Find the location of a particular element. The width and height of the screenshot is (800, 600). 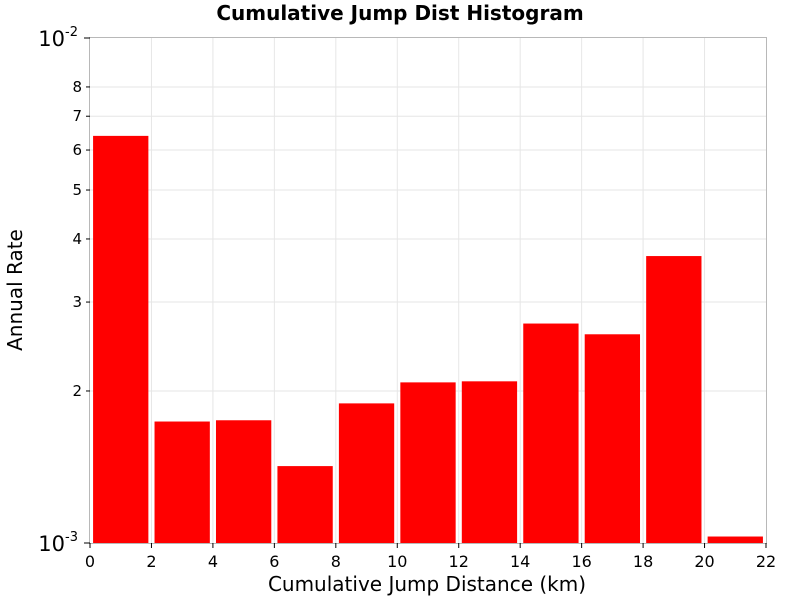

y-tick-label: 2 is located at coordinates (77, 391).